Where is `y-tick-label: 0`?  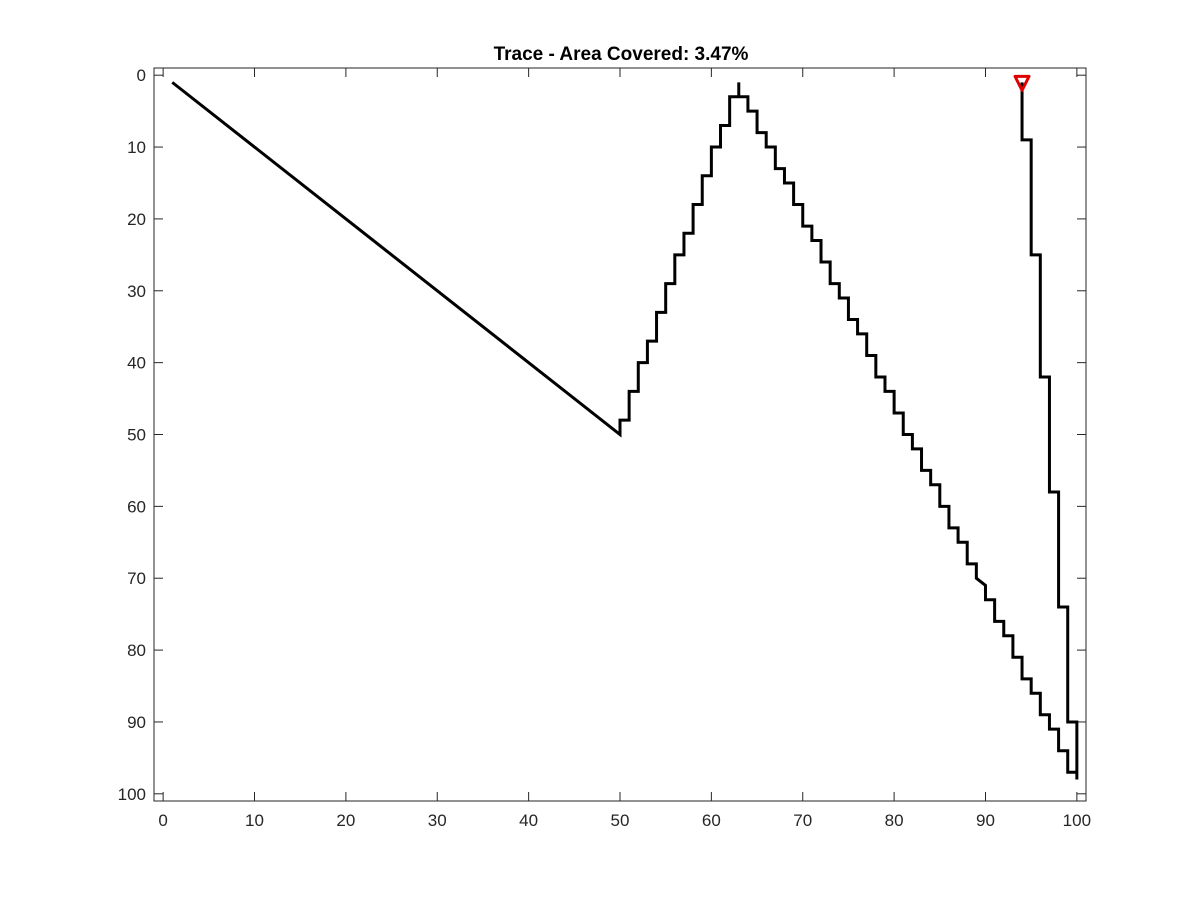
y-tick-label: 0 is located at coordinates (141, 75).